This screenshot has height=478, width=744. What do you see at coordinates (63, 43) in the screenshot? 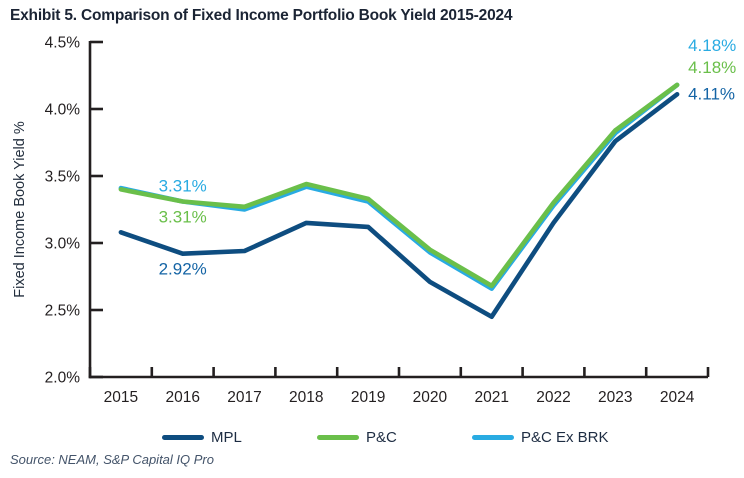
I see `y-tick-label: 4.5%` at bounding box center [63, 43].